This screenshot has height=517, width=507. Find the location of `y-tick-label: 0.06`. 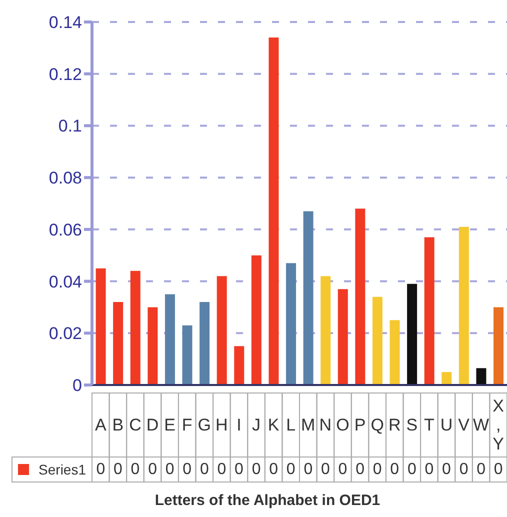

y-tick-label: 0.06 is located at coordinates (65, 230).